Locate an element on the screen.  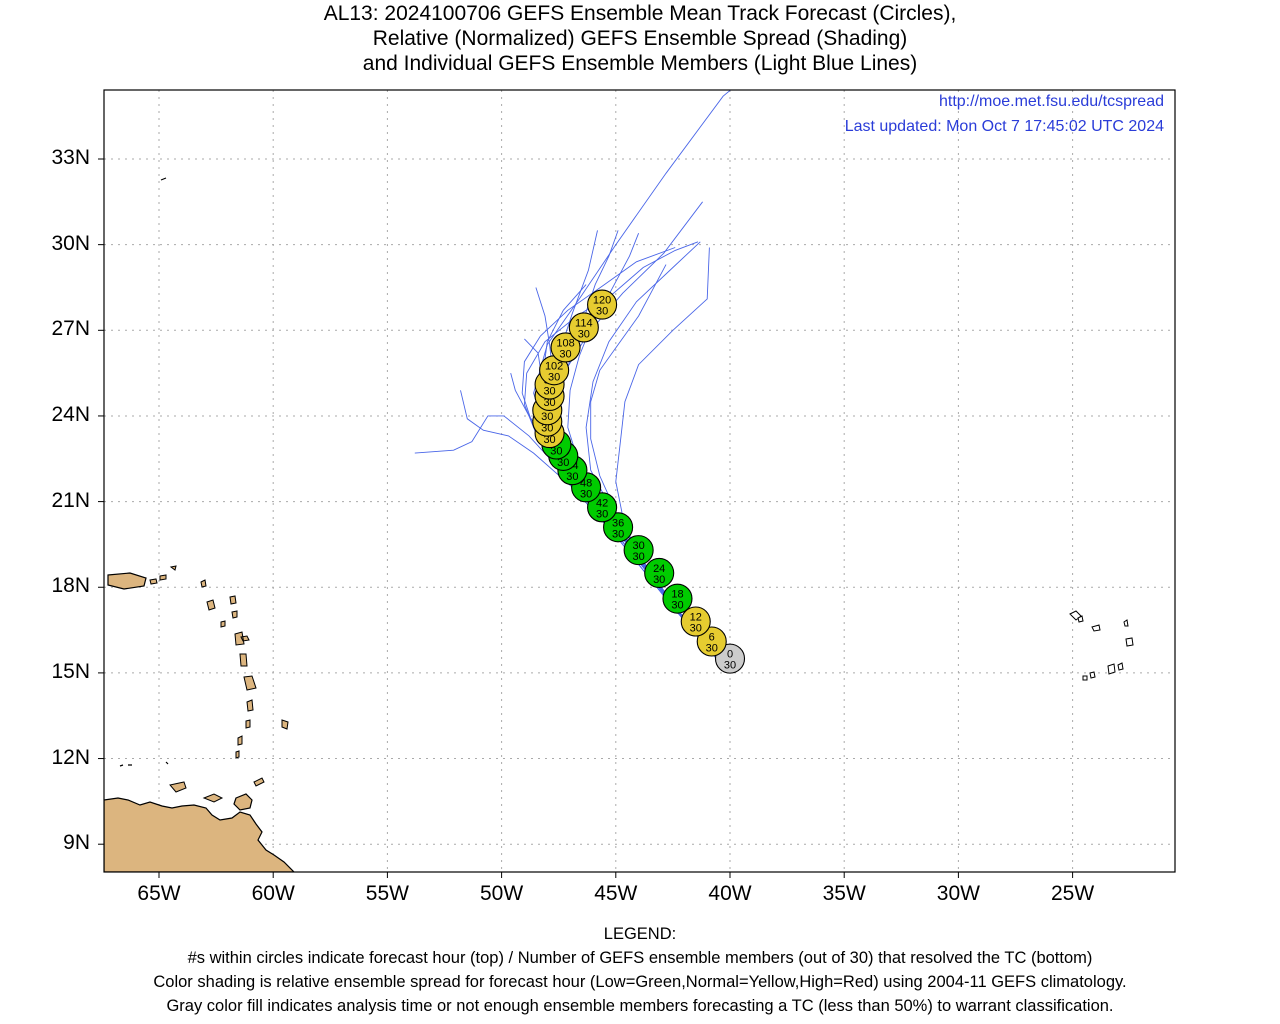
forecast-hour-label: 42 is located at coordinates (602, 503).